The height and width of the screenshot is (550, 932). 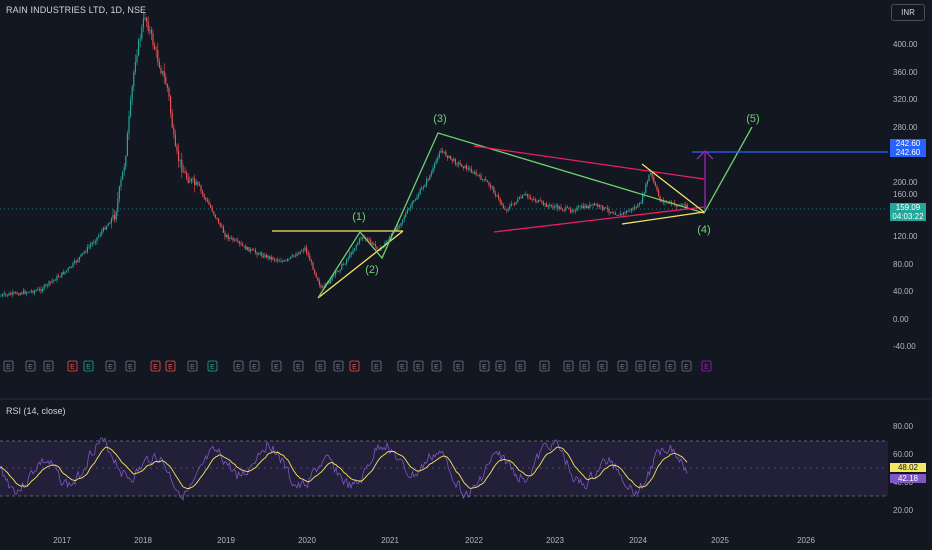 I want to click on time-axis-label: 2018, so click(x=143, y=540).